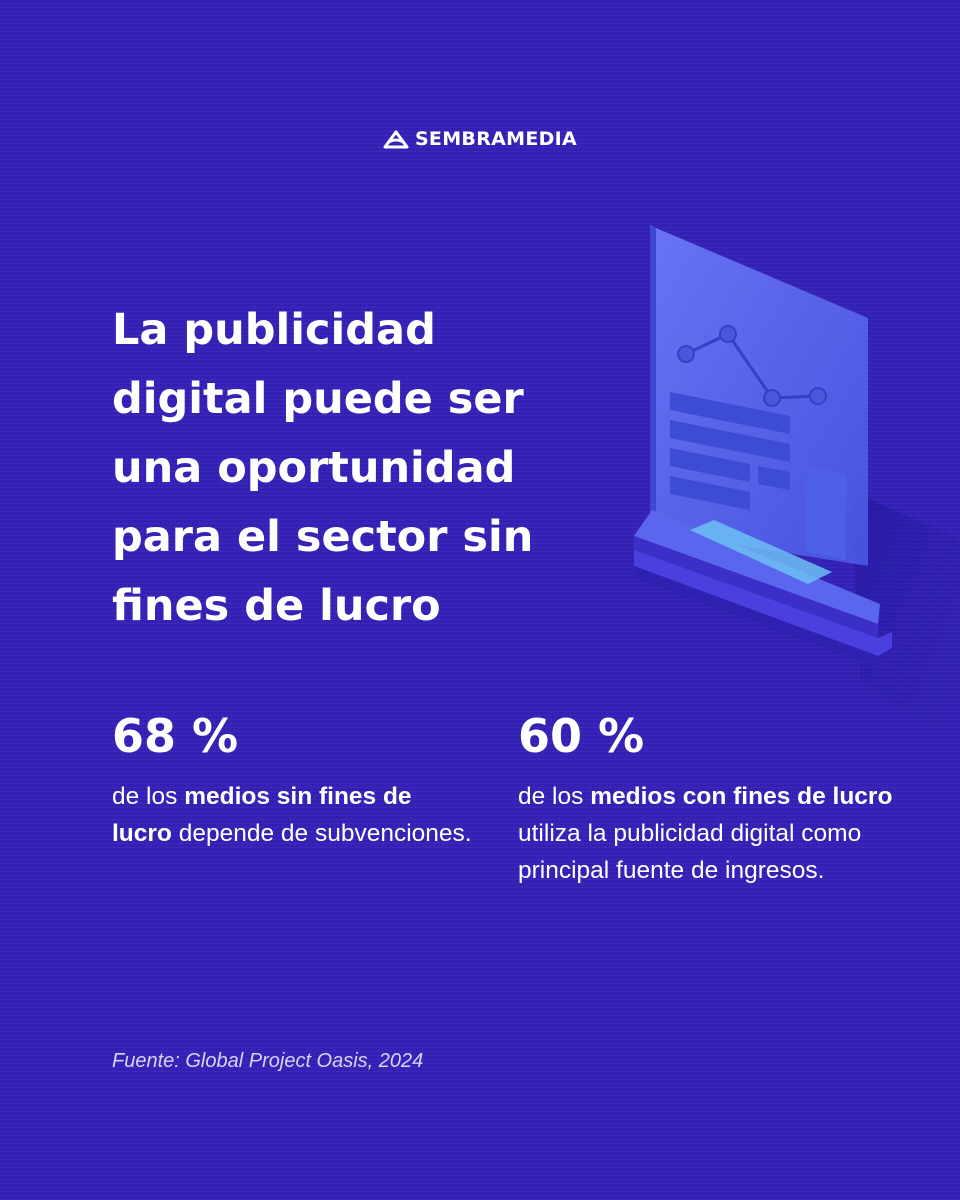  I want to click on headline-line: digital puede ser, so click(318, 399).